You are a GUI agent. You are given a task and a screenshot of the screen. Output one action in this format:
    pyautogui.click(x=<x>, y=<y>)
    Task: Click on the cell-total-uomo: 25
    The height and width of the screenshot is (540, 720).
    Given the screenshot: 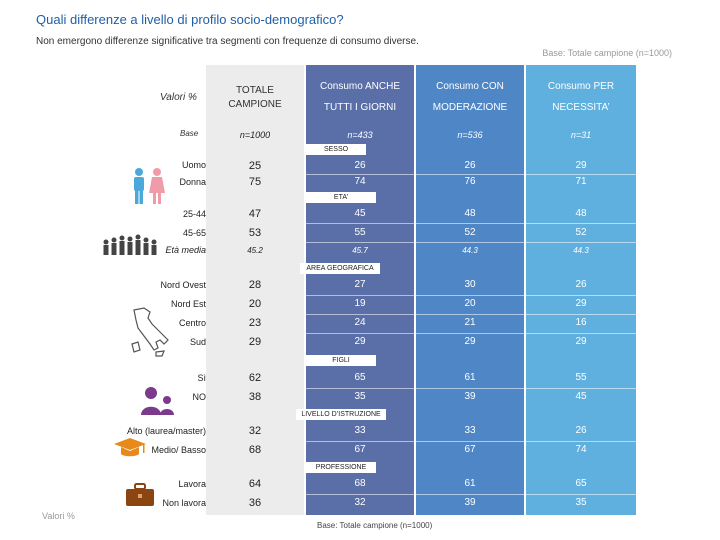 What is the action you would take?
    pyautogui.click(x=255, y=166)
    